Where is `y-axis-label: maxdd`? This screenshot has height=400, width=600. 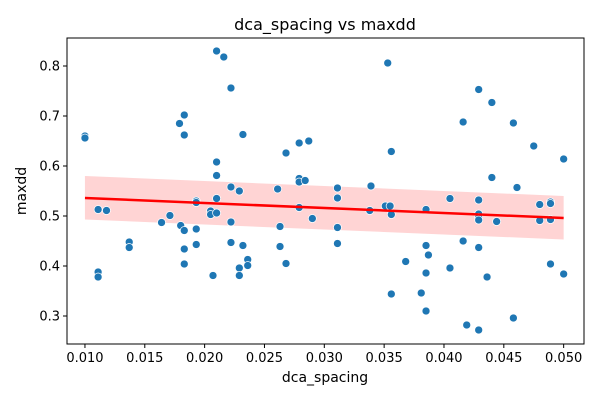 y-axis-label: maxdd is located at coordinates (22, 191).